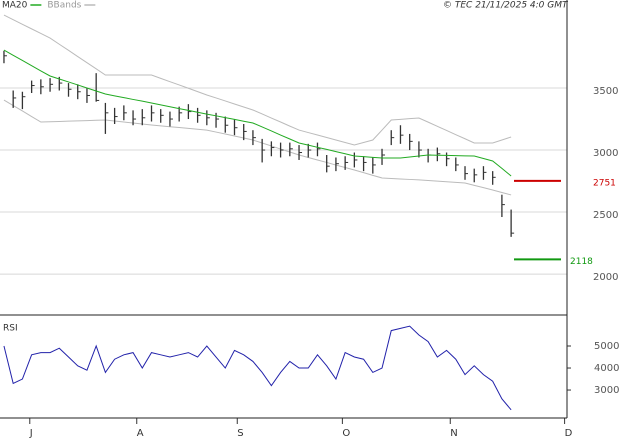 This screenshot has width=627, height=444. I want to click on level-label: 2118, so click(581, 262).